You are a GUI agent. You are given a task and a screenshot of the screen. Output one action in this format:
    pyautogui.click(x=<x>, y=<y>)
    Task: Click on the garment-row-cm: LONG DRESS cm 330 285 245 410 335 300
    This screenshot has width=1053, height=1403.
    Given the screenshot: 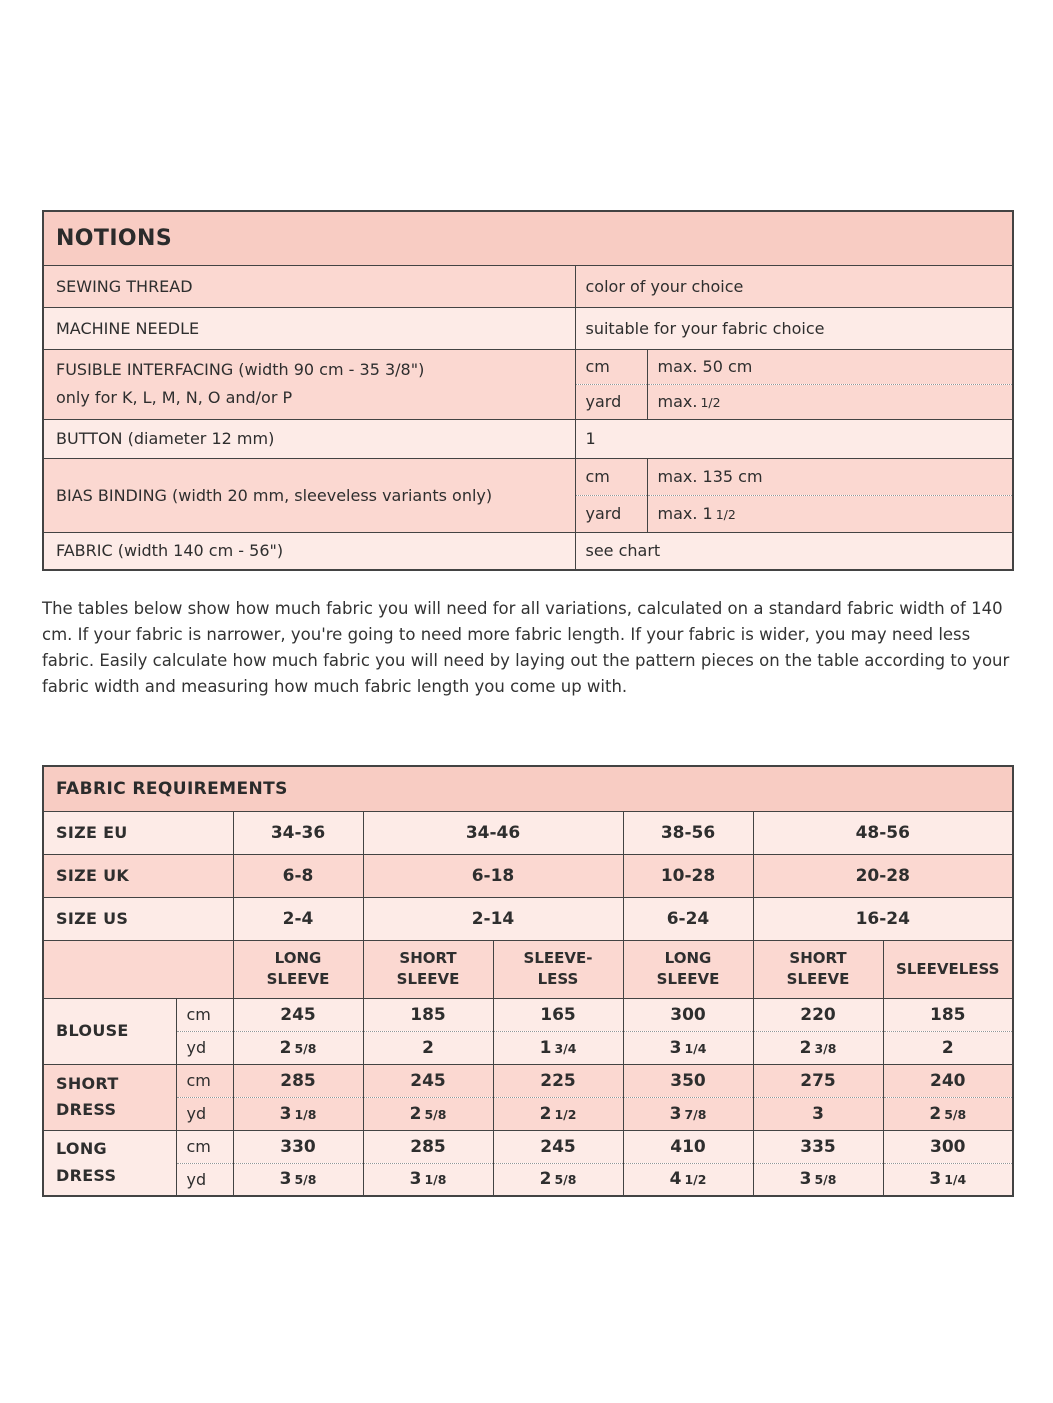 What is the action you would take?
    pyautogui.click(x=528, y=1163)
    